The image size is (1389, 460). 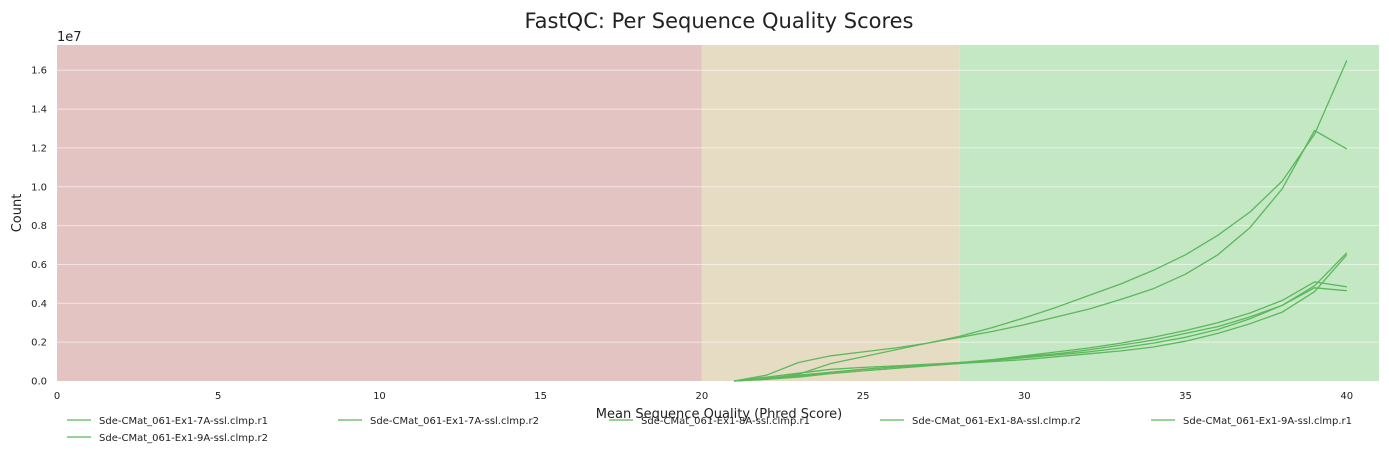 I want to click on legend-item: Sde-CMat_061-Ex1-9A-ssl.clmp.r2, so click(x=167, y=438).